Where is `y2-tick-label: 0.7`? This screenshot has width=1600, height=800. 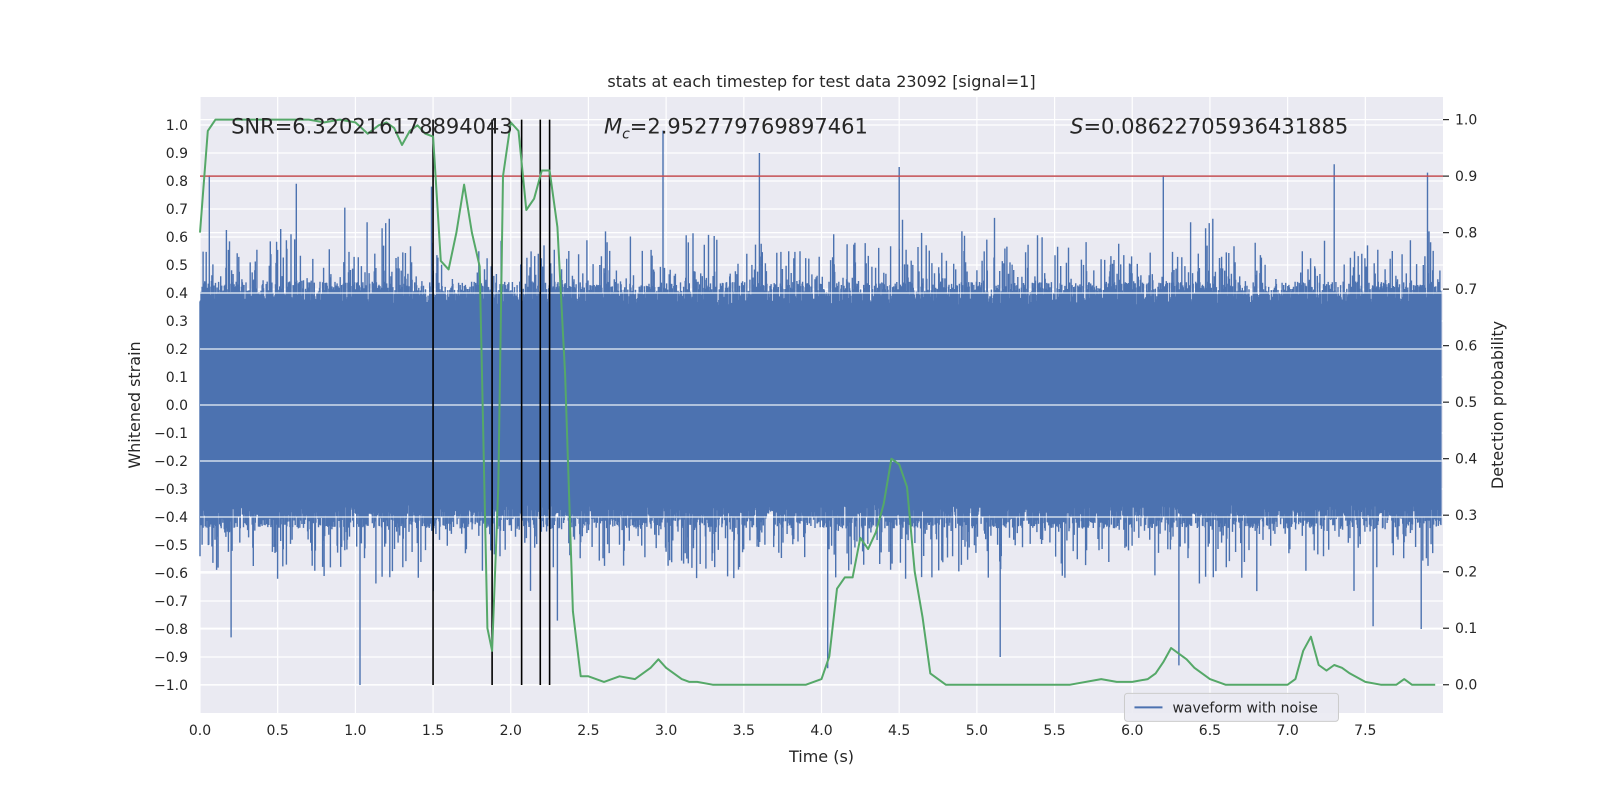 y2-tick-label: 0.7 is located at coordinates (1466, 290).